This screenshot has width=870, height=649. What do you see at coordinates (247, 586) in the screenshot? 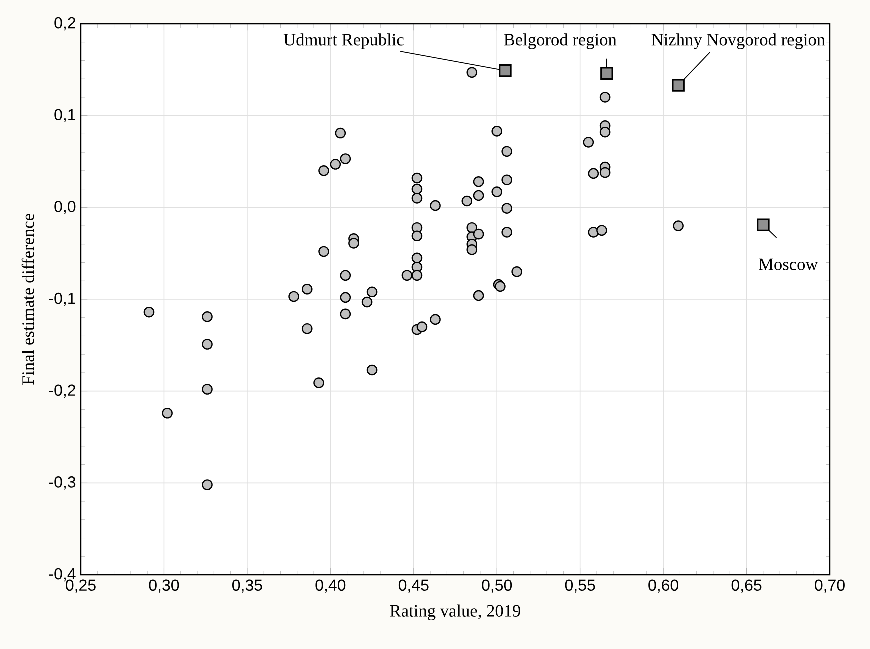
I see `x-tick-label: 0,35` at bounding box center [247, 586].